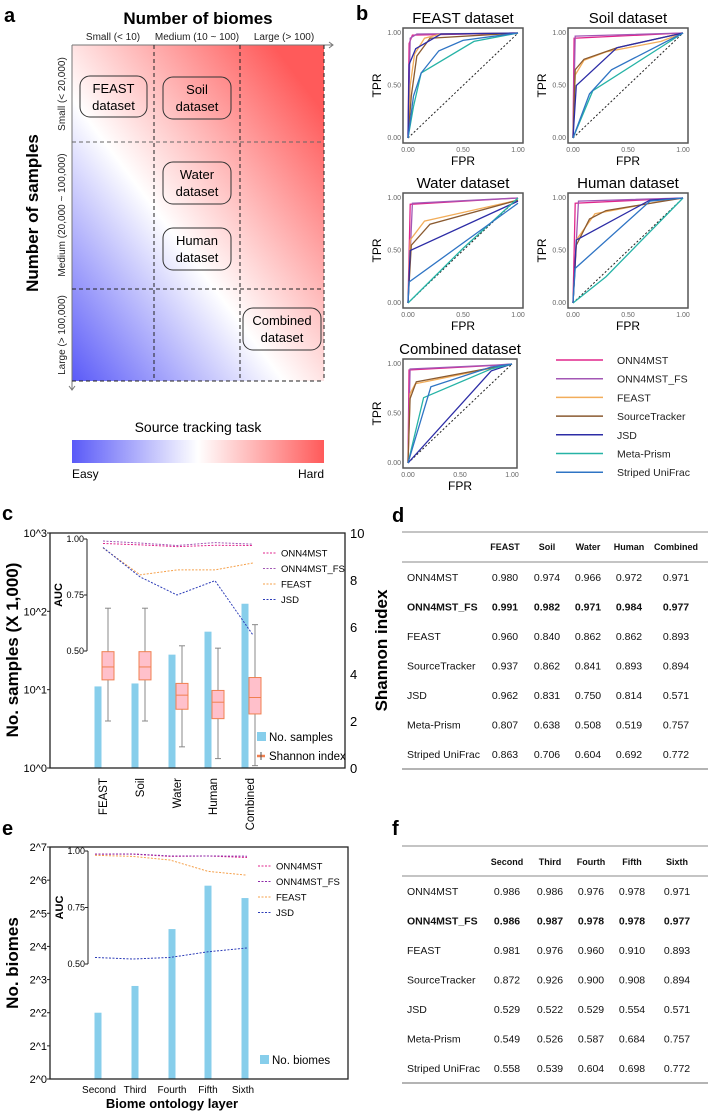 This screenshot has height=1112, width=712. Describe the element at coordinates (548, 892) in the screenshot. I see `table-row: ONN4MST 0.986 0.986 0.976 0.978 0.971` at that location.